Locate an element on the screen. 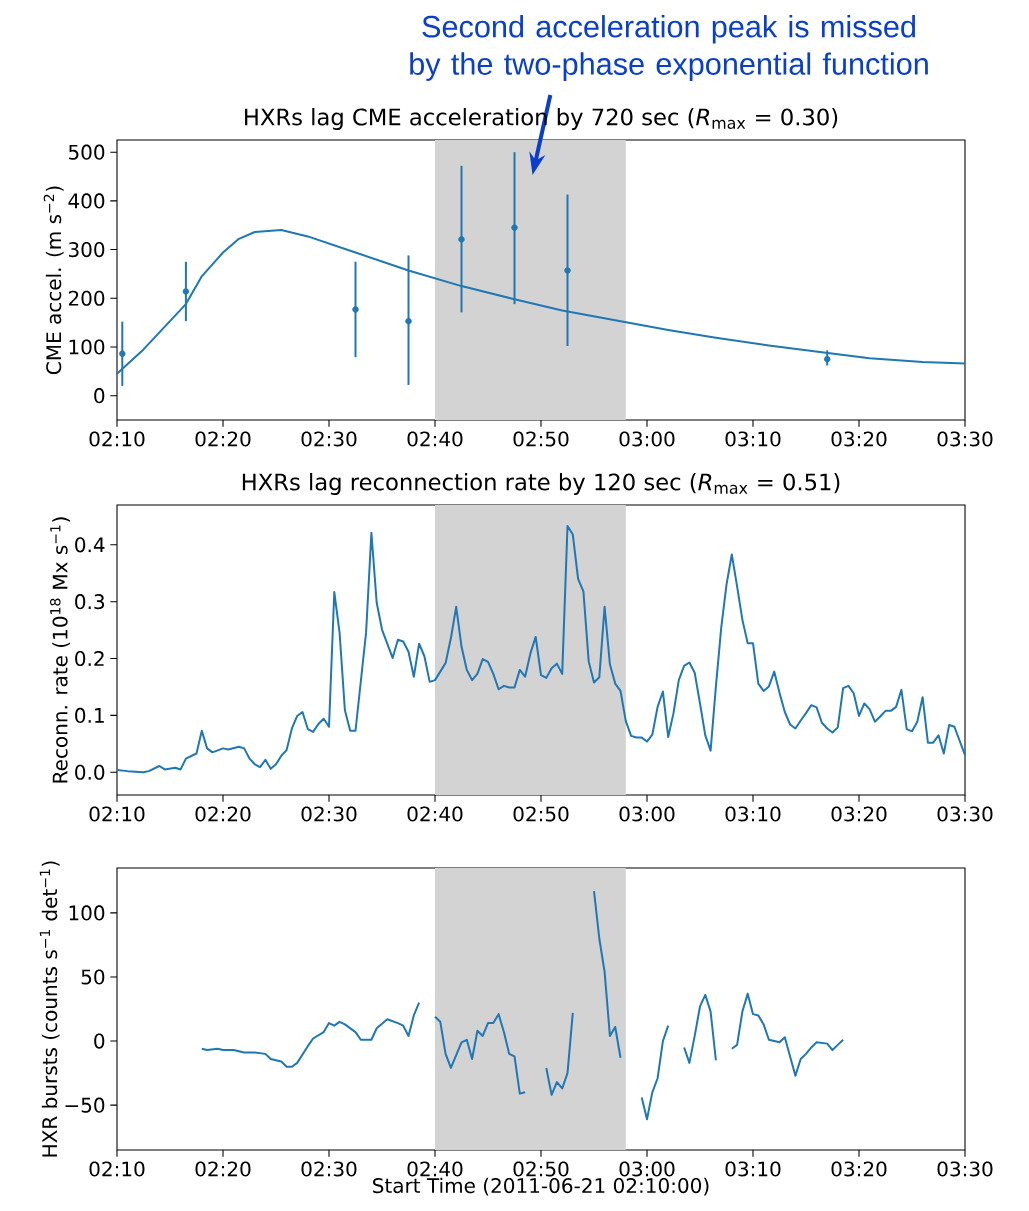 The width and height of the screenshot is (1029, 1211). y-axis-title: Reconn. rate (10$^{18}$ Mx s$^{−1}$) is located at coordinates (60, 650).